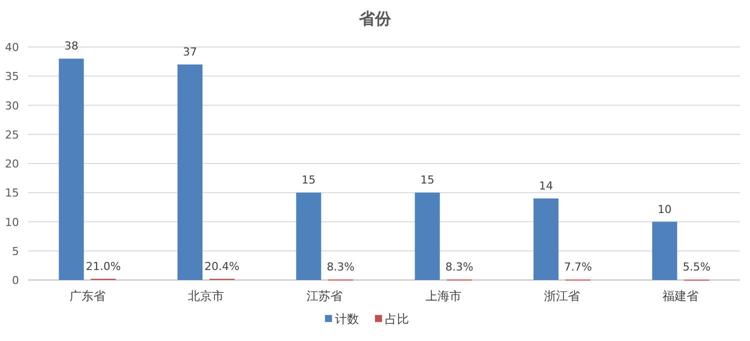  Describe the element at coordinates (12, 135) in the screenshot. I see `y-tick-label: 25` at that location.